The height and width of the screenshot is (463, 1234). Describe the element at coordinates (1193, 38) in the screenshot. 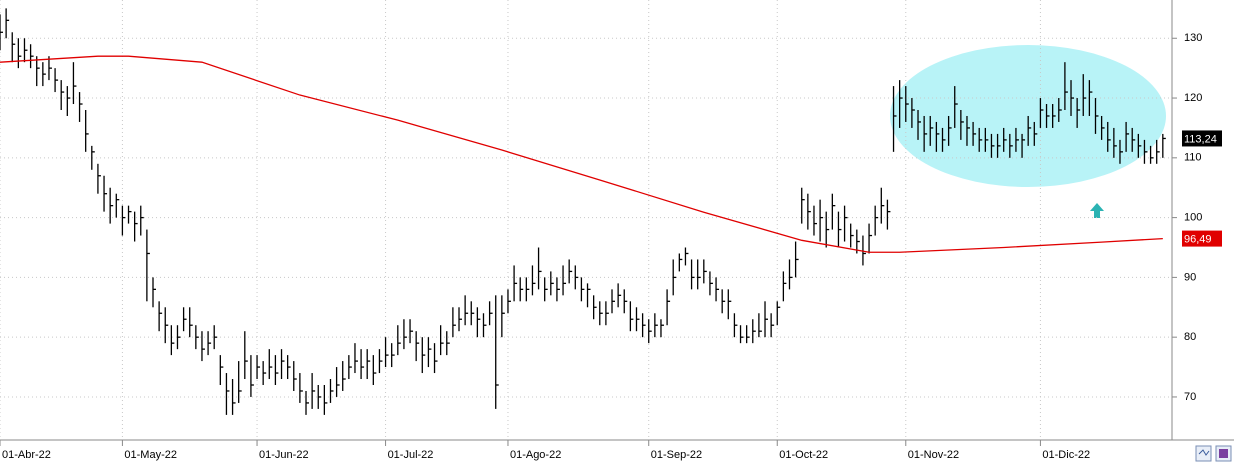

I see `y-tick-label: 130` at that location.